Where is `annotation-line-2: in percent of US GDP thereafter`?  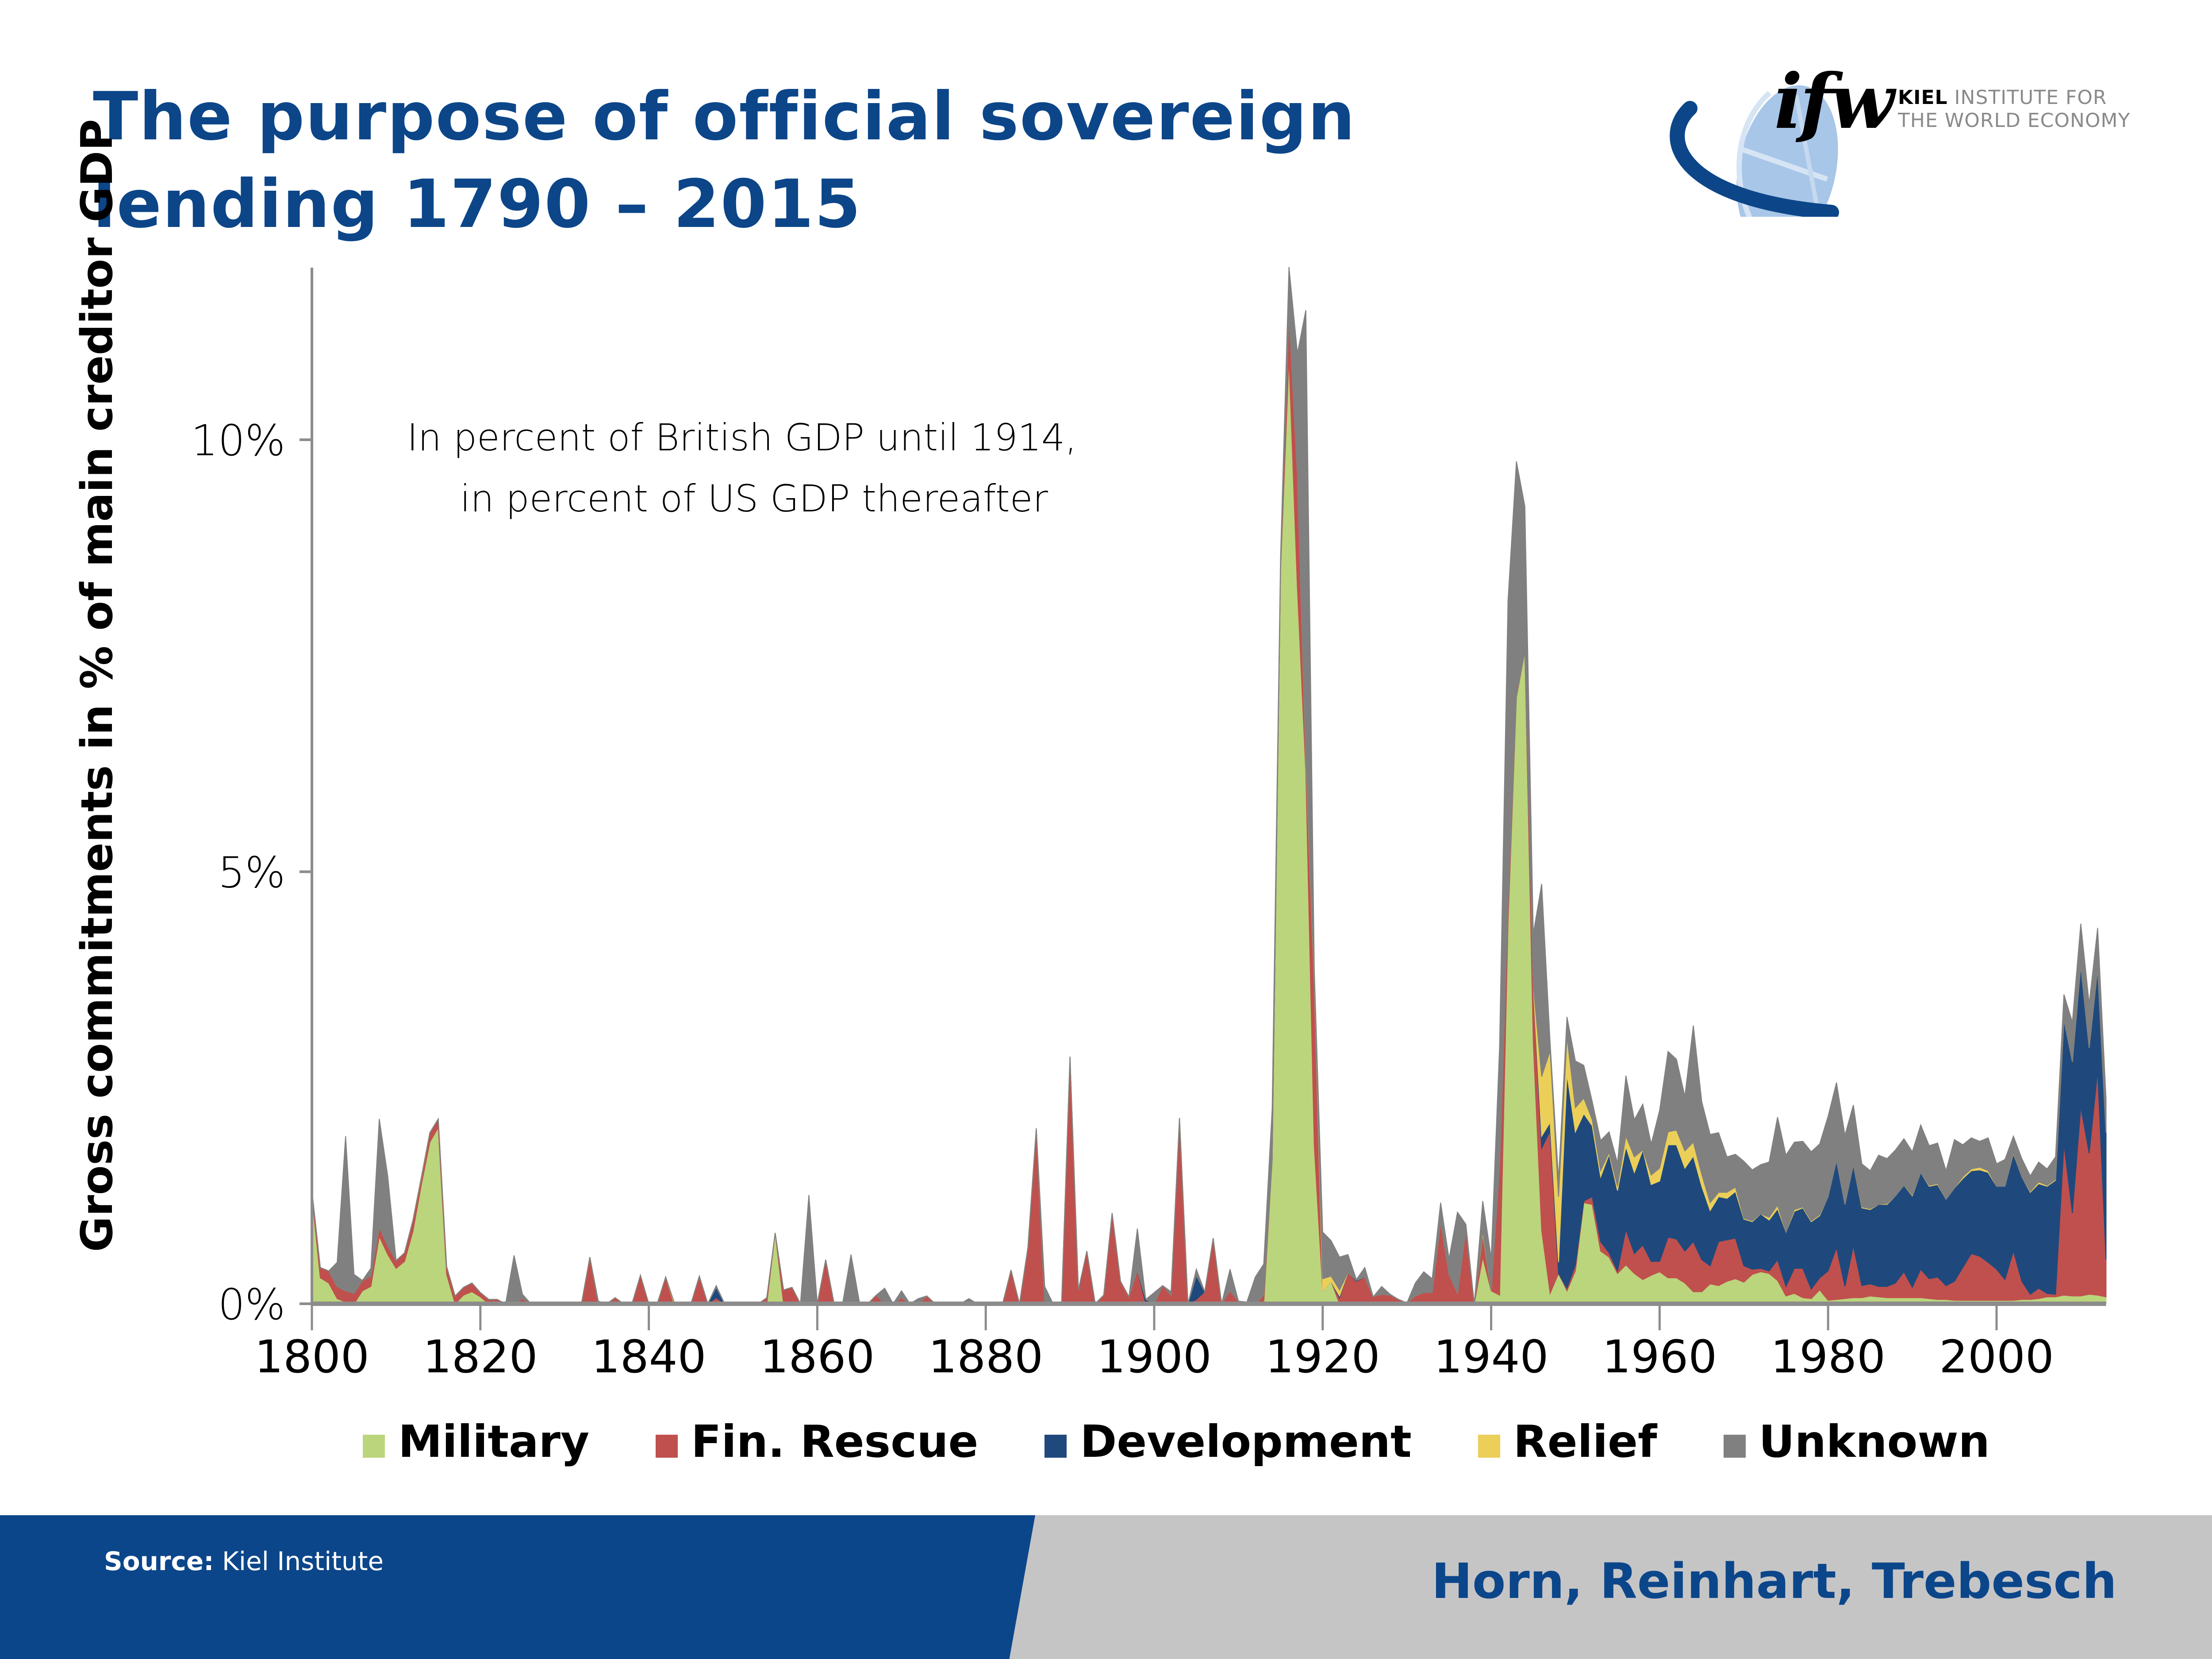 annotation-line-2: in percent of US GDP thereafter is located at coordinates (754, 499).